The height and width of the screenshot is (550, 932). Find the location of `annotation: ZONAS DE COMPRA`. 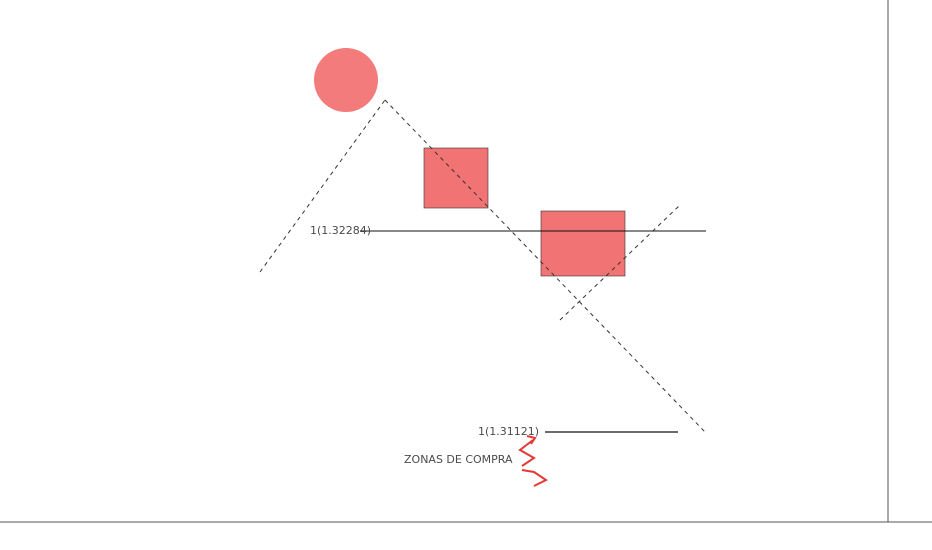

annotation: ZONAS DE COMPRA is located at coordinates (458, 459).